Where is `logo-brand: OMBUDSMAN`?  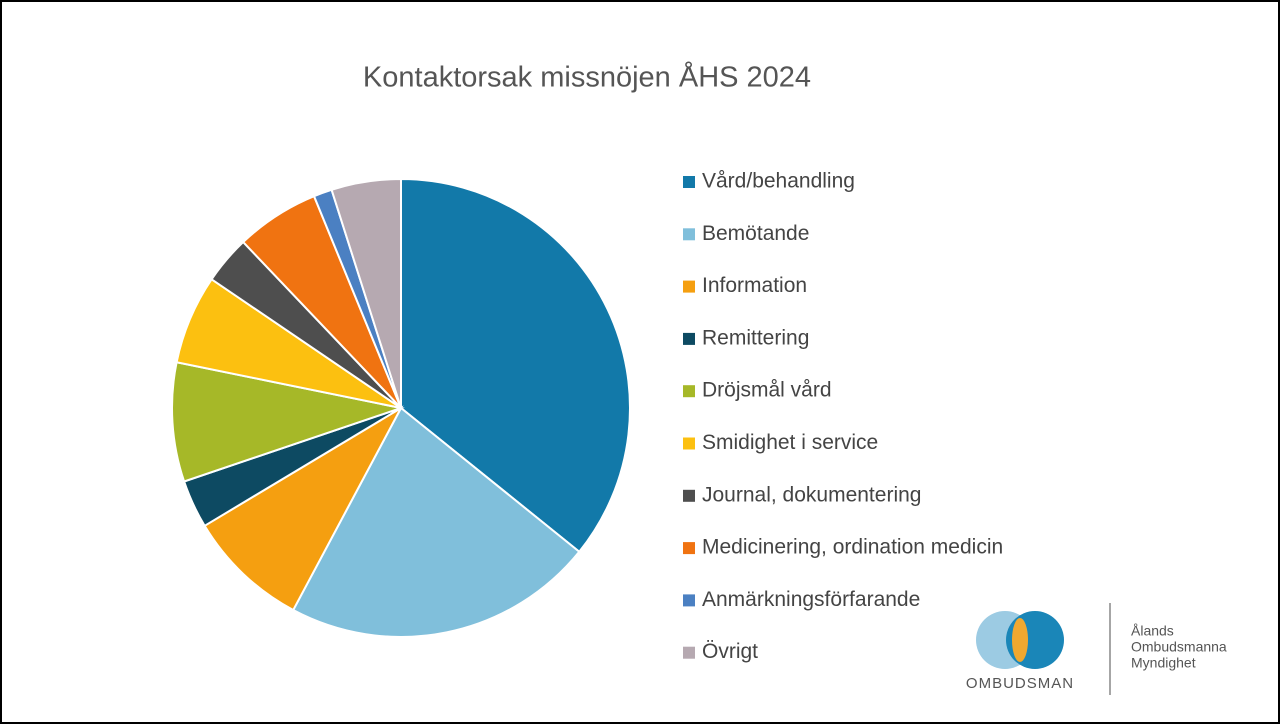
logo-brand: OMBUDSMAN is located at coordinates (1020, 683).